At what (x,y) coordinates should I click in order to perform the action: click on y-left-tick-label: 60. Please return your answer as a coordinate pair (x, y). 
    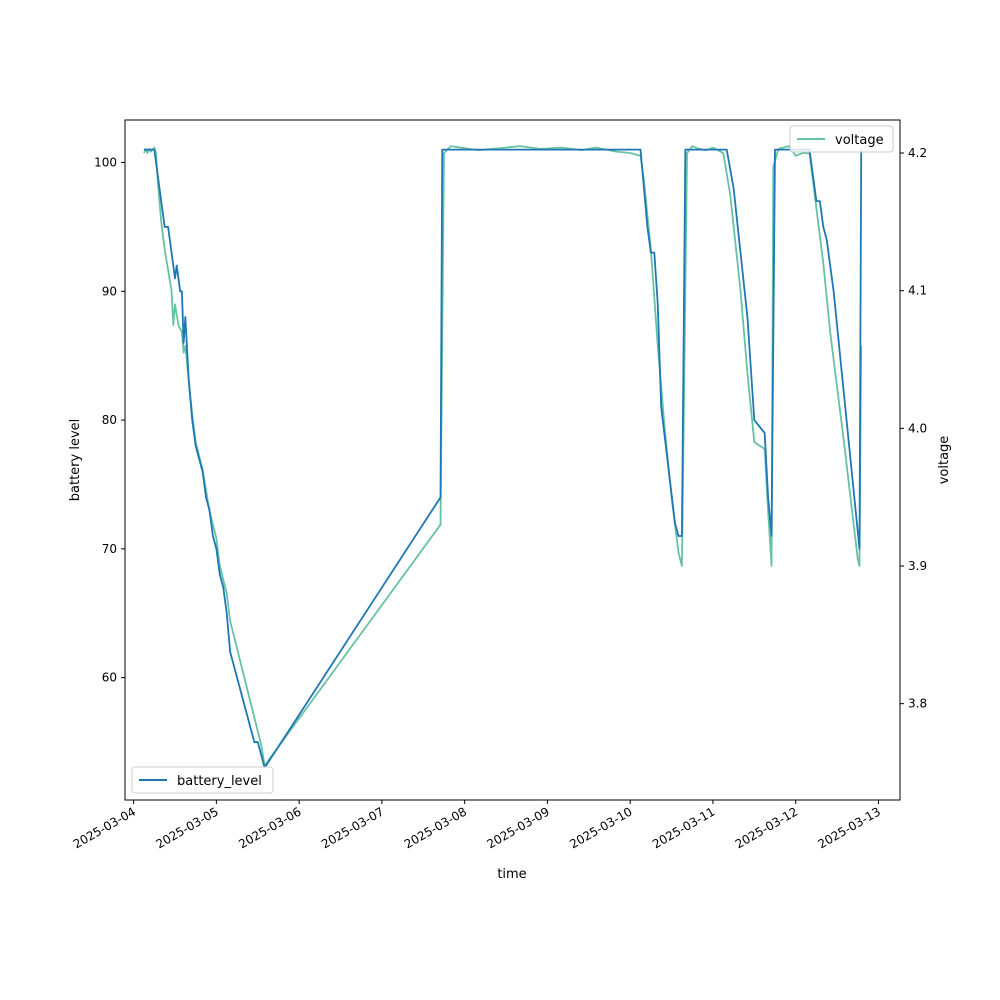
    Looking at the image, I should click on (109, 678).